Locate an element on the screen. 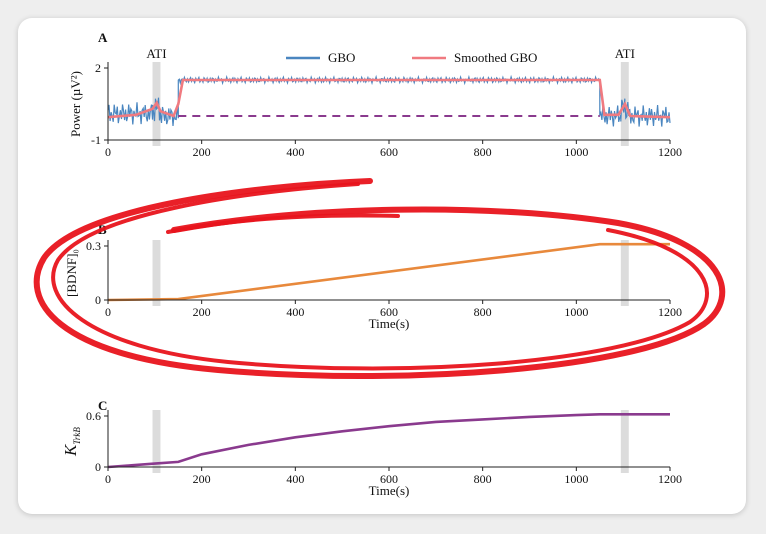 The height and width of the screenshot is (534, 766). legend-label: Smoothed GBO is located at coordinates (495, 57).